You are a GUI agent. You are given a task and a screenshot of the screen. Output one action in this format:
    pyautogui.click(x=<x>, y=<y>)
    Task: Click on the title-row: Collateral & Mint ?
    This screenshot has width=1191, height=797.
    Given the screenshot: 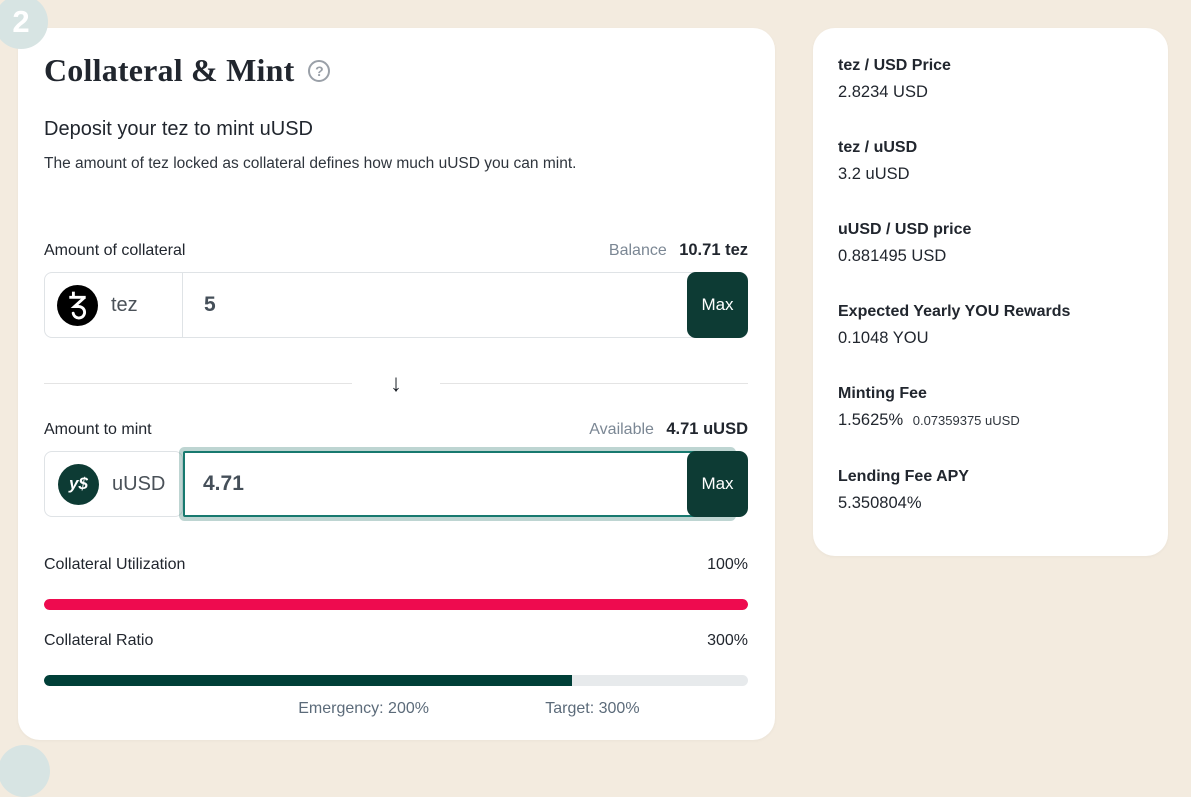 What is the action you would take?
    pyautogui.click(x=187, y=70)
    